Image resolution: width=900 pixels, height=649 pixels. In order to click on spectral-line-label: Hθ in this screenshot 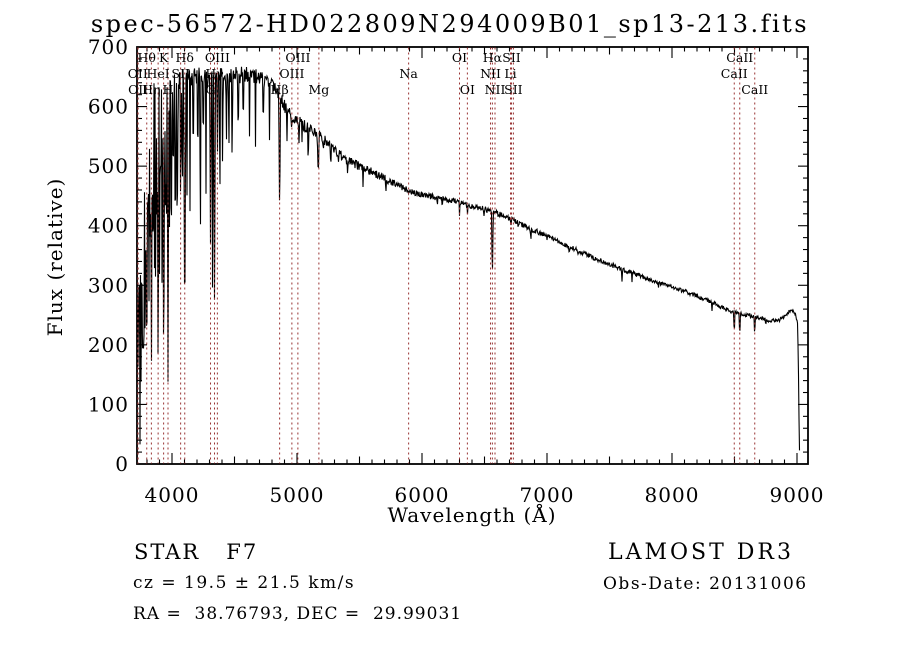, I will do `click(147, 57)`.